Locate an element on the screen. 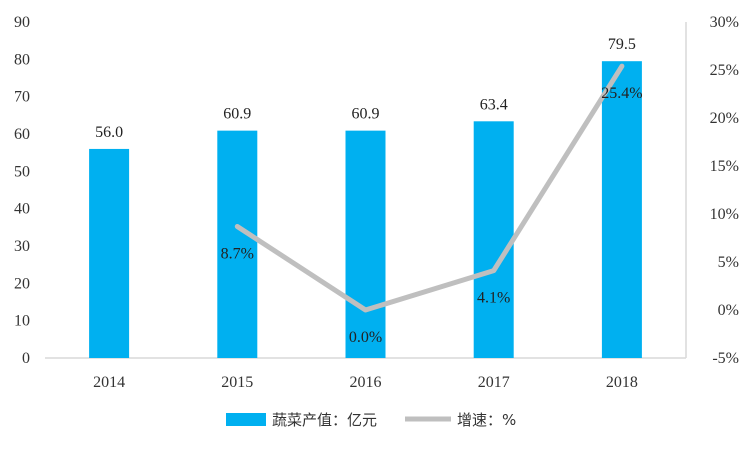 The height and width of the screenshot is (450, 750). y-right-tick-label: 0% is located at coordinates (728, 310).